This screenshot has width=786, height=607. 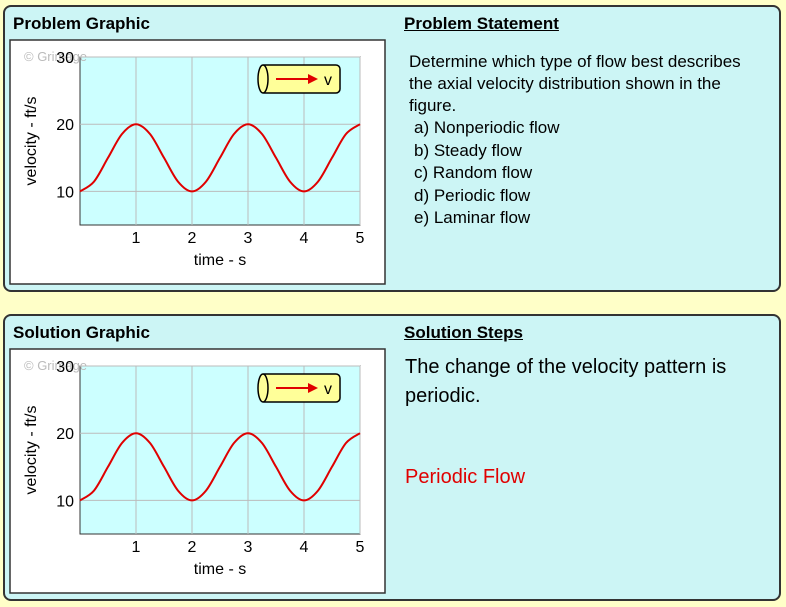 I want to click on section-title: Problem Statement, so click(x=481, y=23).